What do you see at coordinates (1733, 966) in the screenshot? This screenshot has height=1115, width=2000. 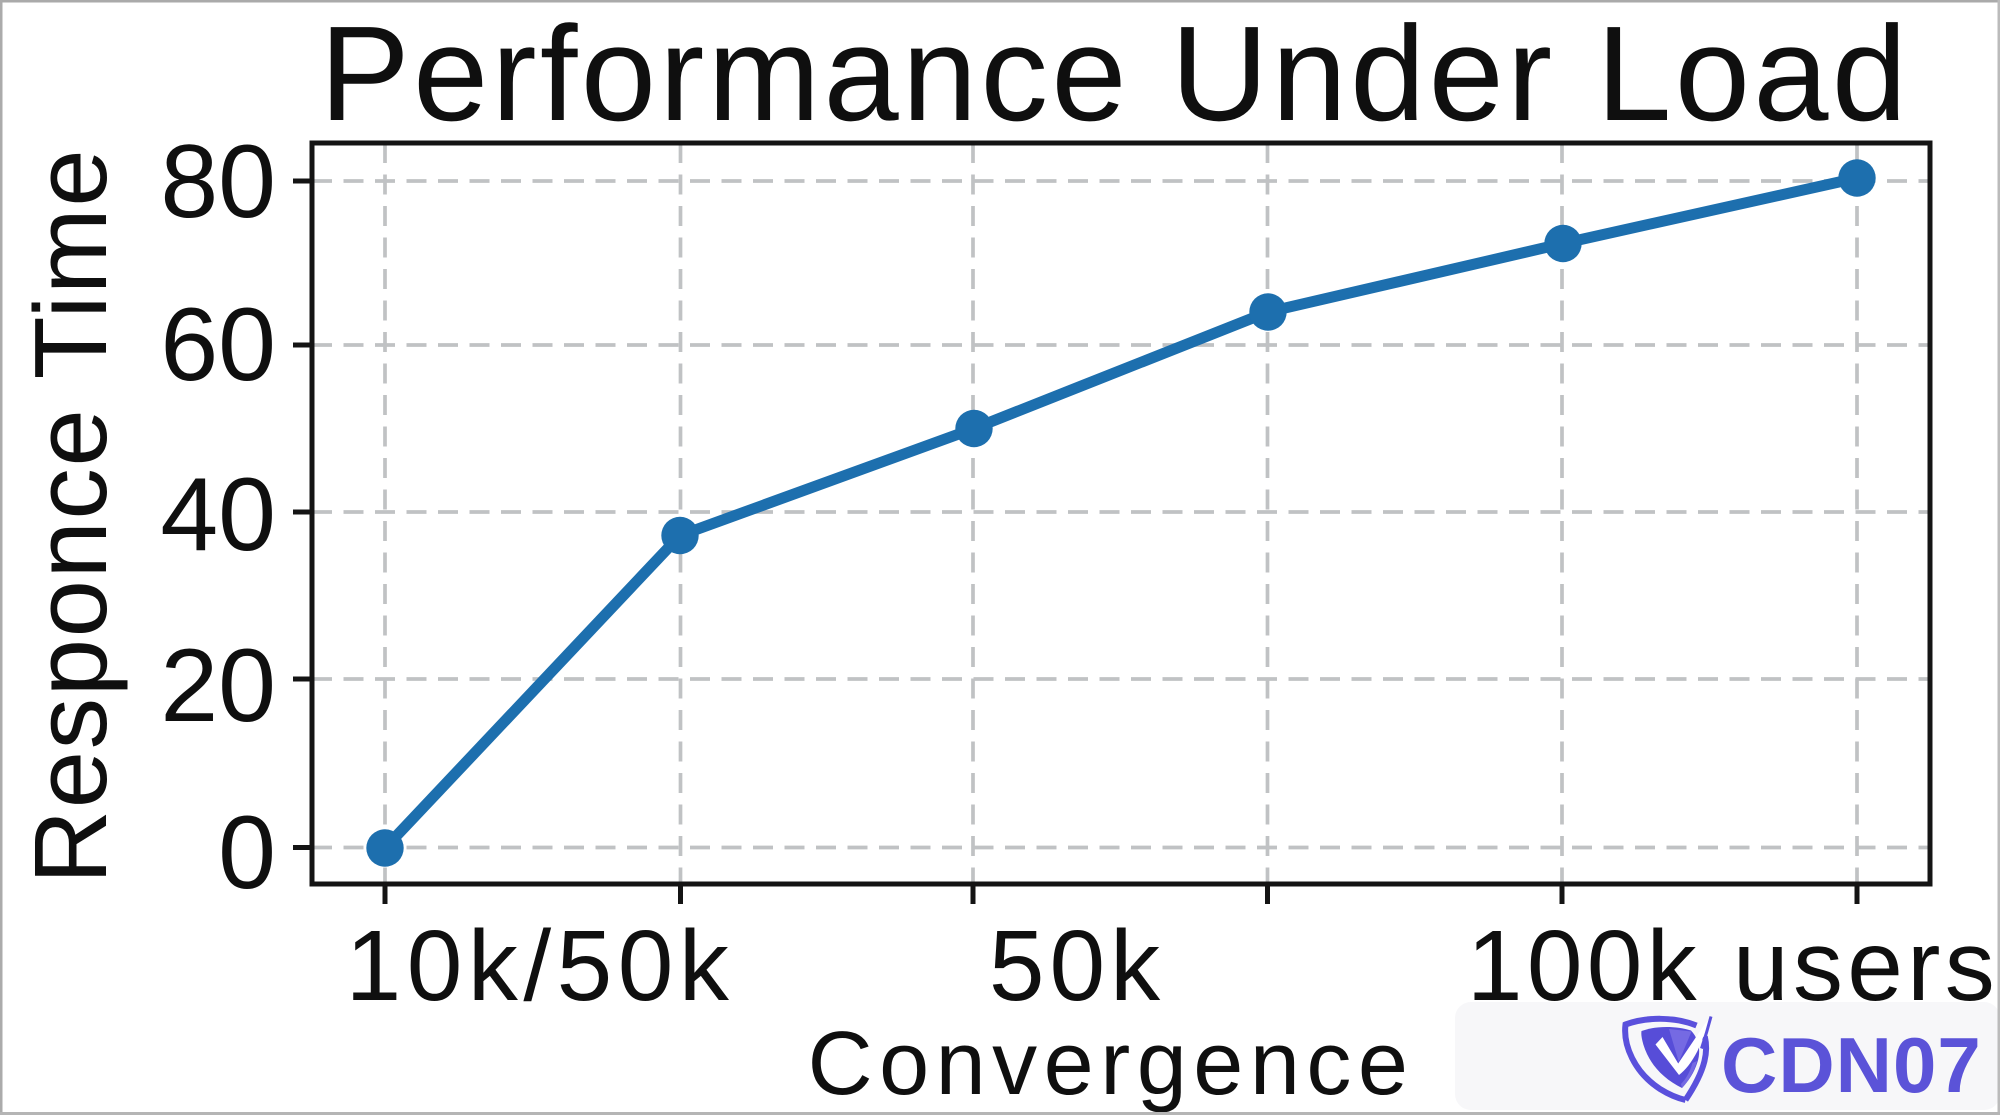 I see `svg-text: 100k users` at bounding box center [1733, 966].